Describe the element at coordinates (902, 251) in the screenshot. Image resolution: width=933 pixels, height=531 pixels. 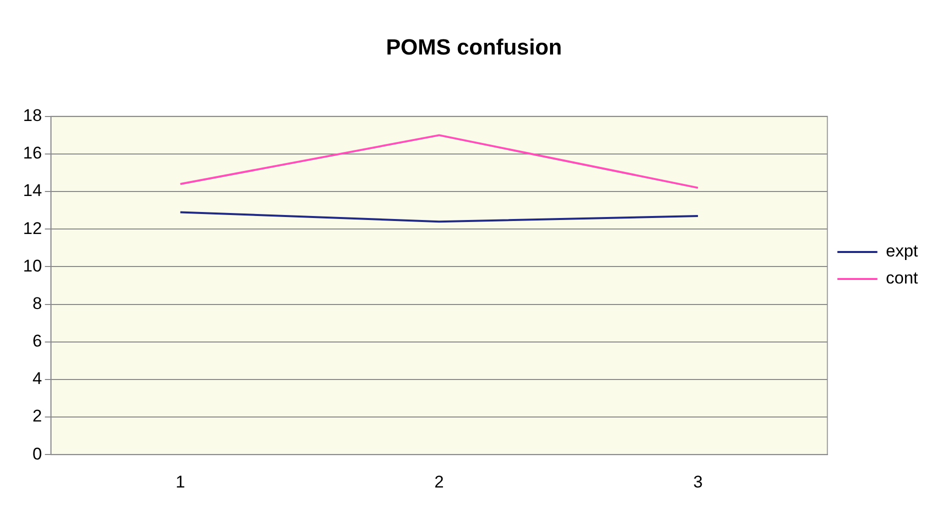
I see `legend-label: expt` at that location.